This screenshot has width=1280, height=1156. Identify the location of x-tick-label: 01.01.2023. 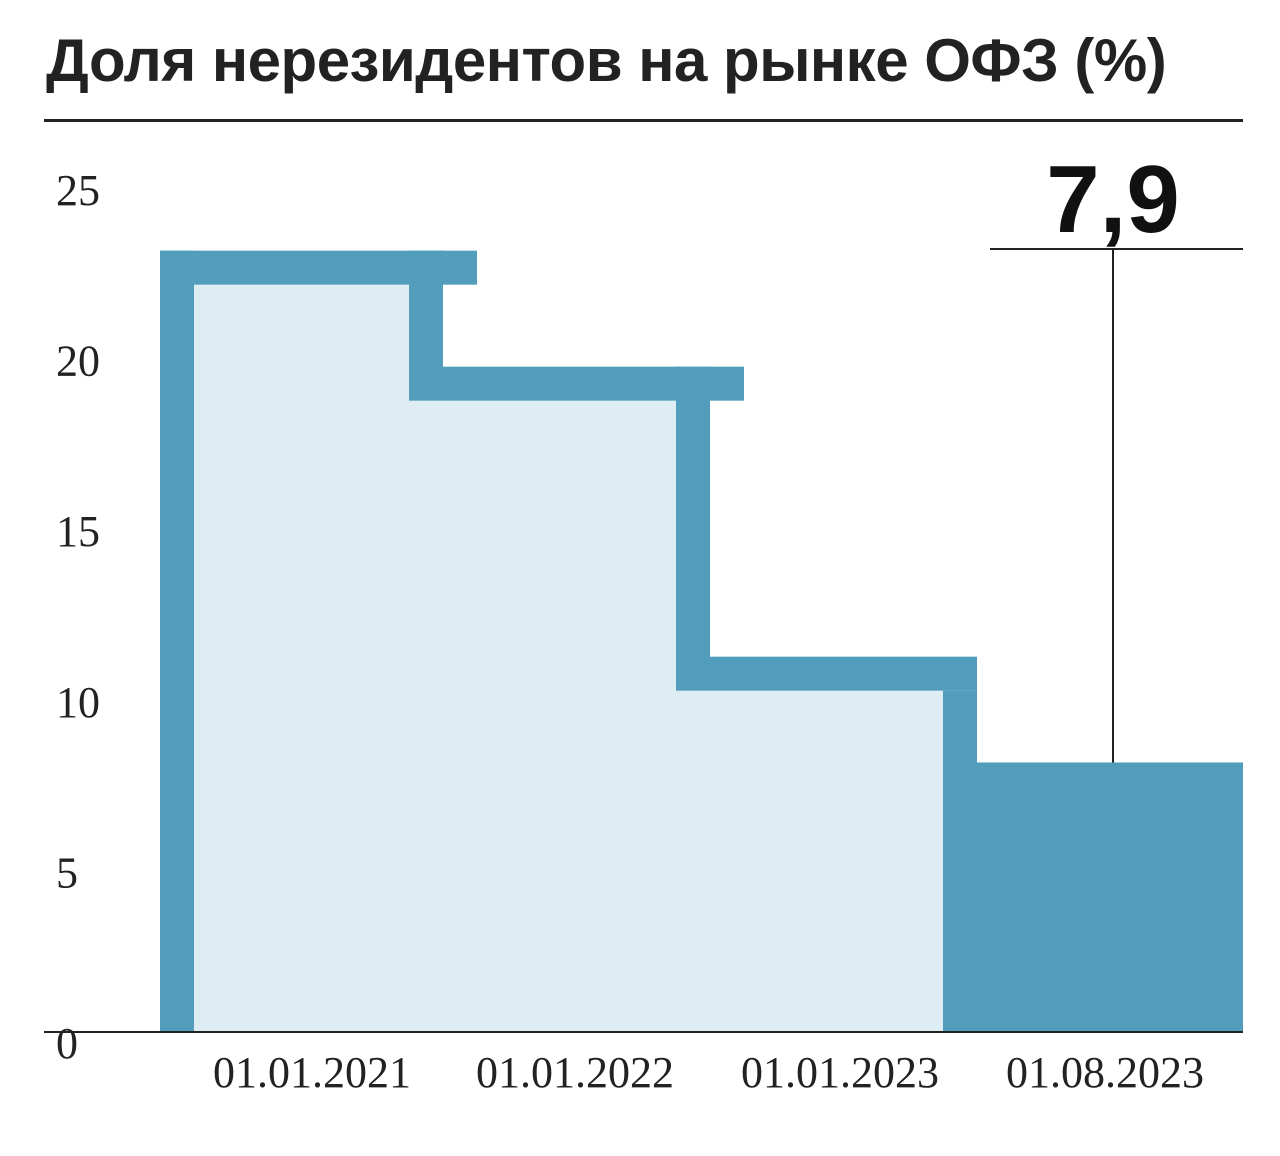
(840, 1072).